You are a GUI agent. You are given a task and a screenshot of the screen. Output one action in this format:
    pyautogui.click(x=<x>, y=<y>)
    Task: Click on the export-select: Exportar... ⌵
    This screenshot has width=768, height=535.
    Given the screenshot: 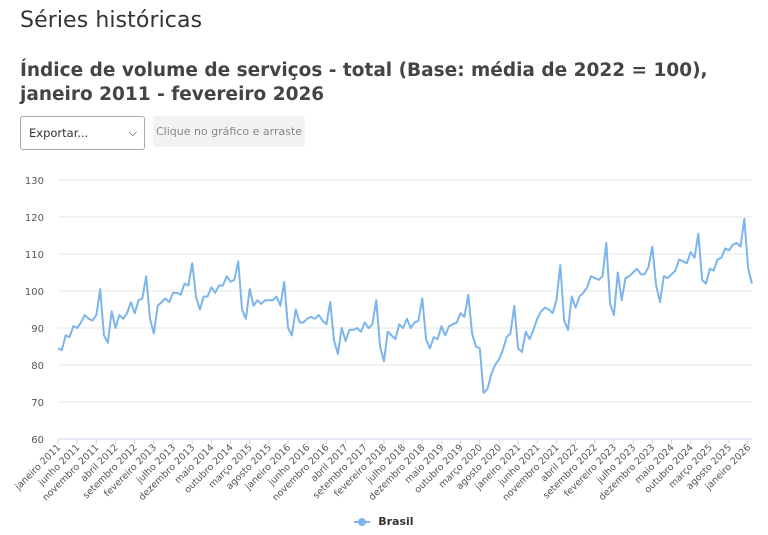 What is the action you would take?
    pyautogui.click(x=82, y=133)
    